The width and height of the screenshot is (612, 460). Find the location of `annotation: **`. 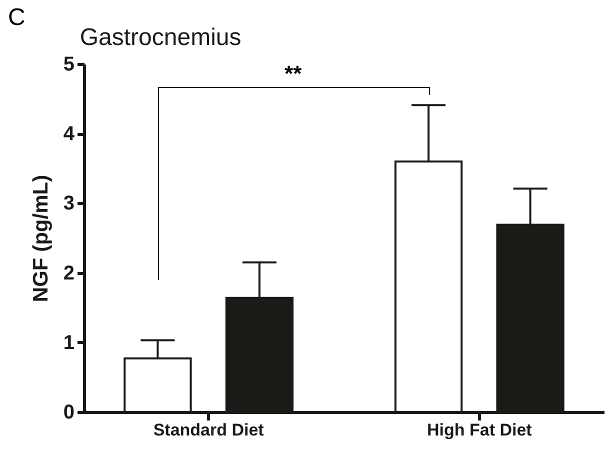

annotation: ** is located at coordinates (293, 74).